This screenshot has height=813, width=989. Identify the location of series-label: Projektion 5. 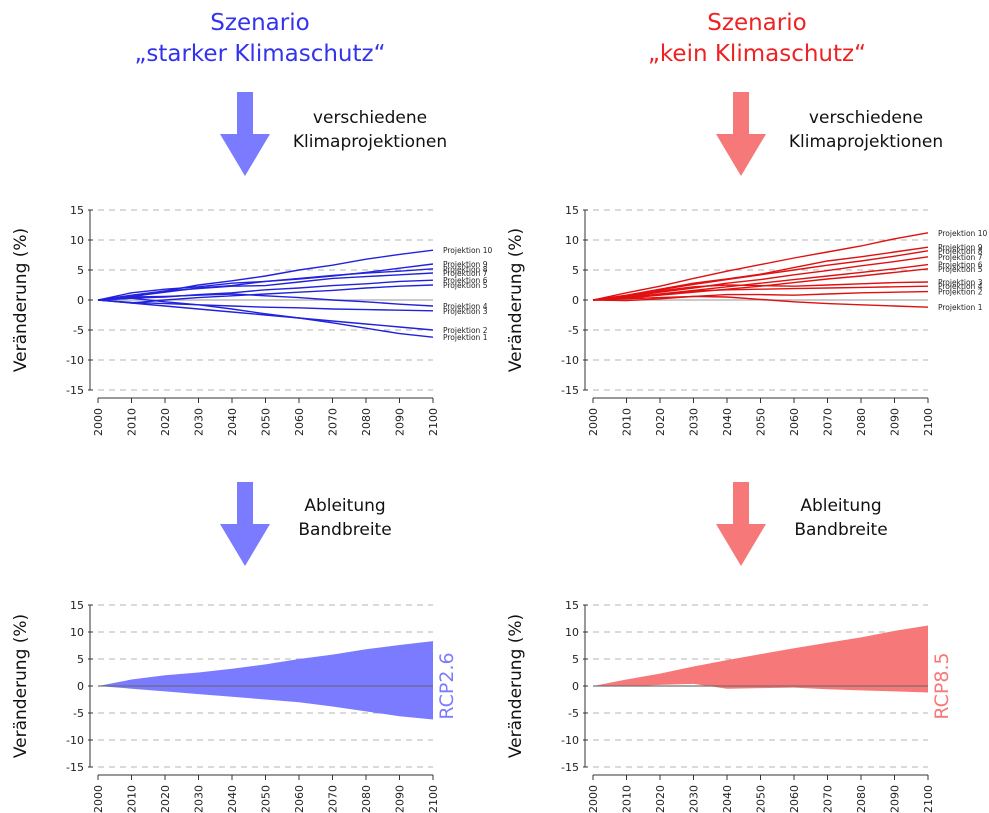
(960, 269).